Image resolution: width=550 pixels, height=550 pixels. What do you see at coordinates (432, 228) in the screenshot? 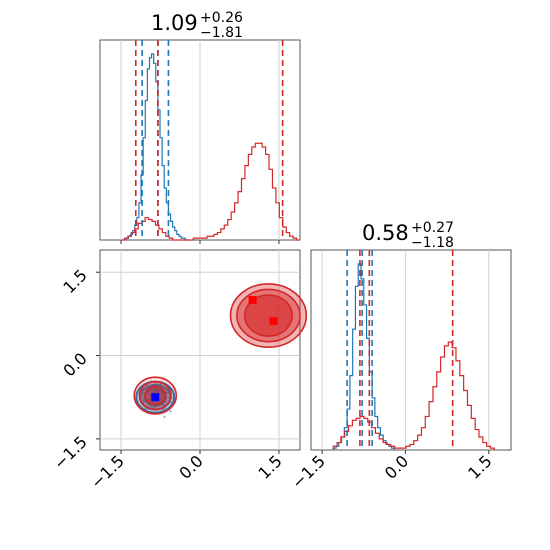
I see `title-plus-param2: +0.27` at bounding box center [432, 228].